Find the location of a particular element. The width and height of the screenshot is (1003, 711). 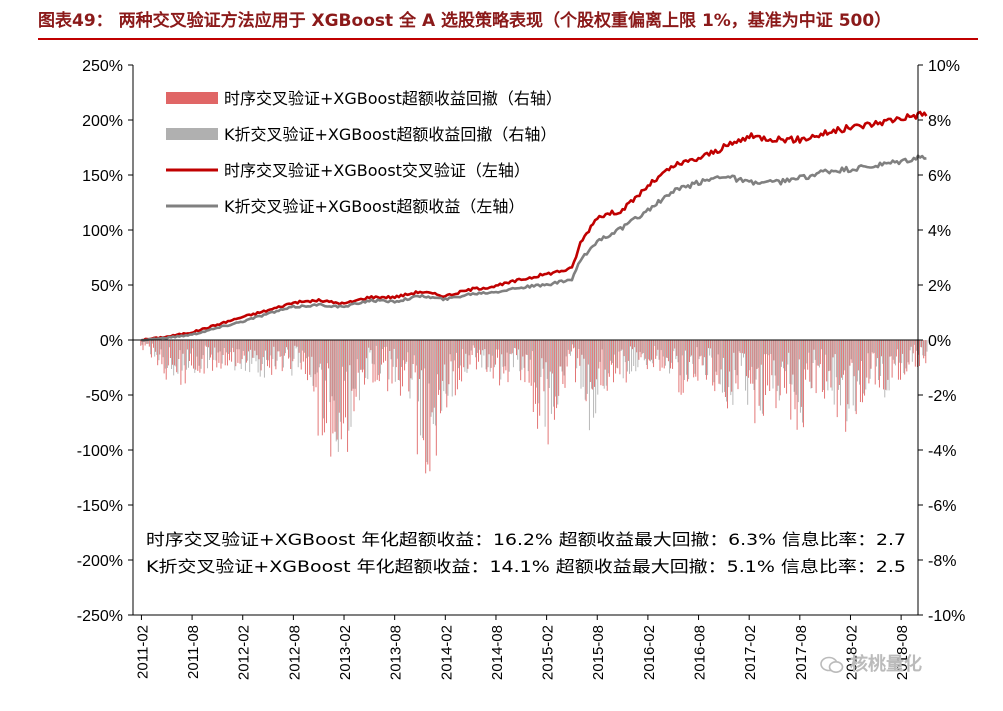

right-tick-label: -6% is located at coordinates (942, 506).